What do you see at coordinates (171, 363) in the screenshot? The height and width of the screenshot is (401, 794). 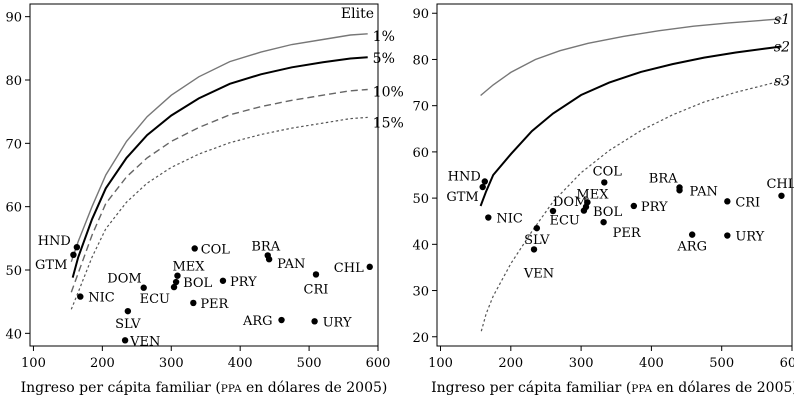 I see `x-tick-label: 300` at bounding box center [171, 363].